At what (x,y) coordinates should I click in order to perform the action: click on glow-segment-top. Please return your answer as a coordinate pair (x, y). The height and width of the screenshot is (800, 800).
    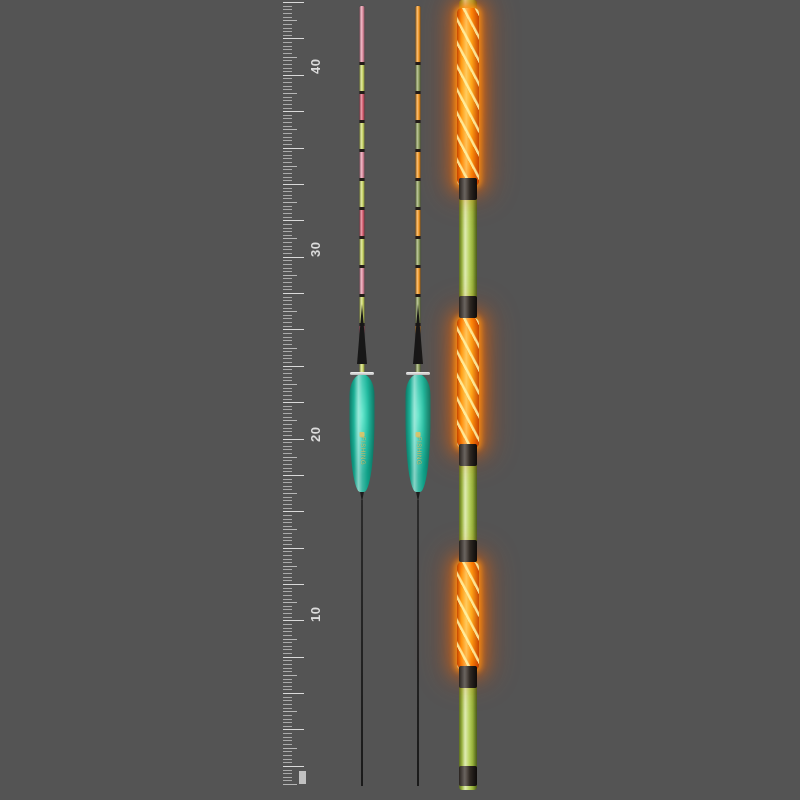
    Looking at the image, I should click on (468, 98).